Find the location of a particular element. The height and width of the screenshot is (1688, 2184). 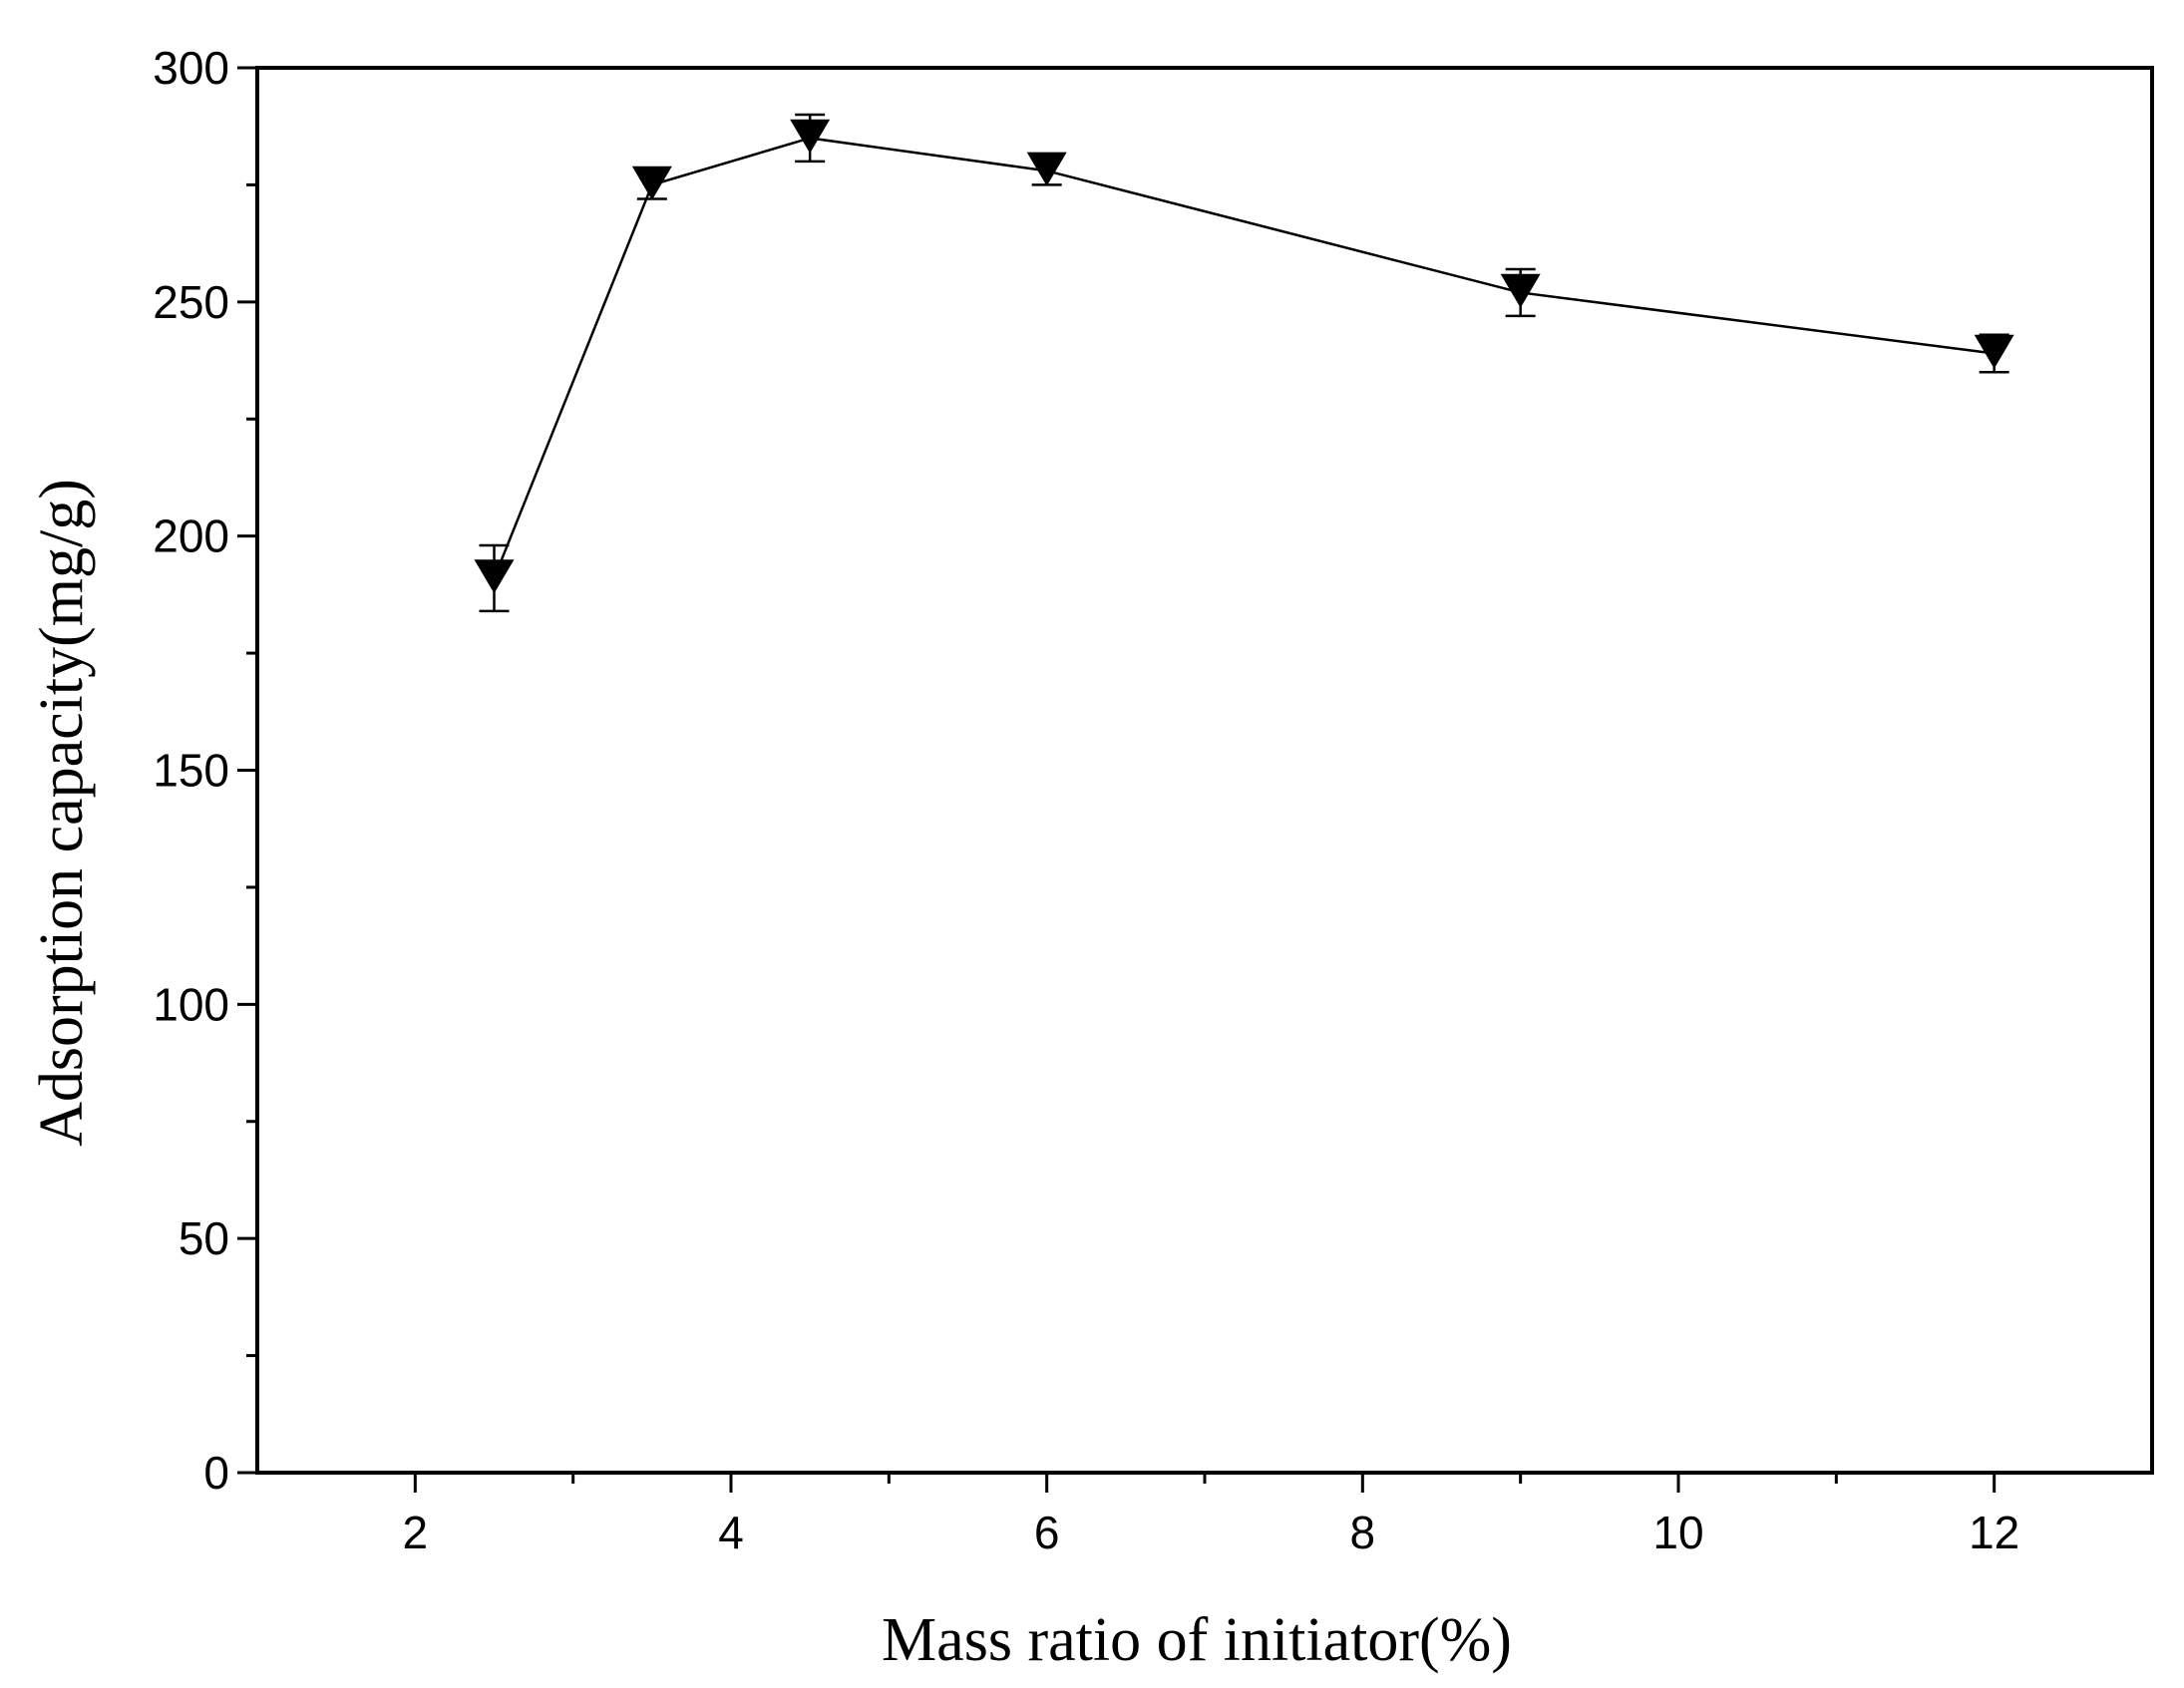

x-axis-ticks: 2 4 6 8 10 12 is located at coordinates (1211, 1515).